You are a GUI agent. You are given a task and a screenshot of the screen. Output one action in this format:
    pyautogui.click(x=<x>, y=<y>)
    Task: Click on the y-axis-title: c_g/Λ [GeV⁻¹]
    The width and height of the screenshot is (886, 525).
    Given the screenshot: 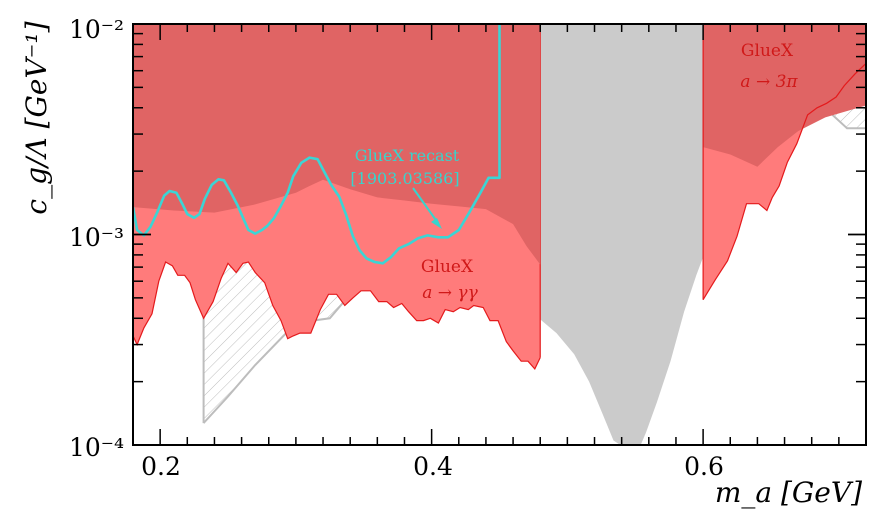 What is the action you would take?
    pyautogui.click(x=36, y=117)
    